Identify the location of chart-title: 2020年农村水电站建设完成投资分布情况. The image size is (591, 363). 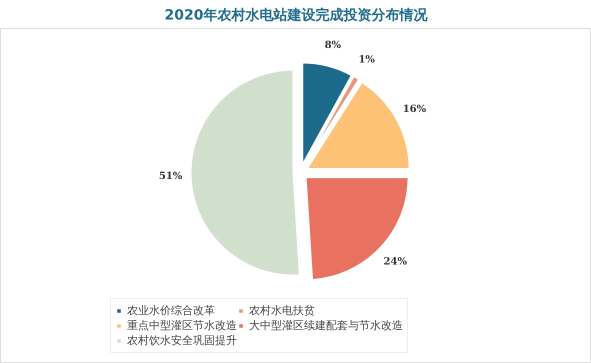
(296, 15).